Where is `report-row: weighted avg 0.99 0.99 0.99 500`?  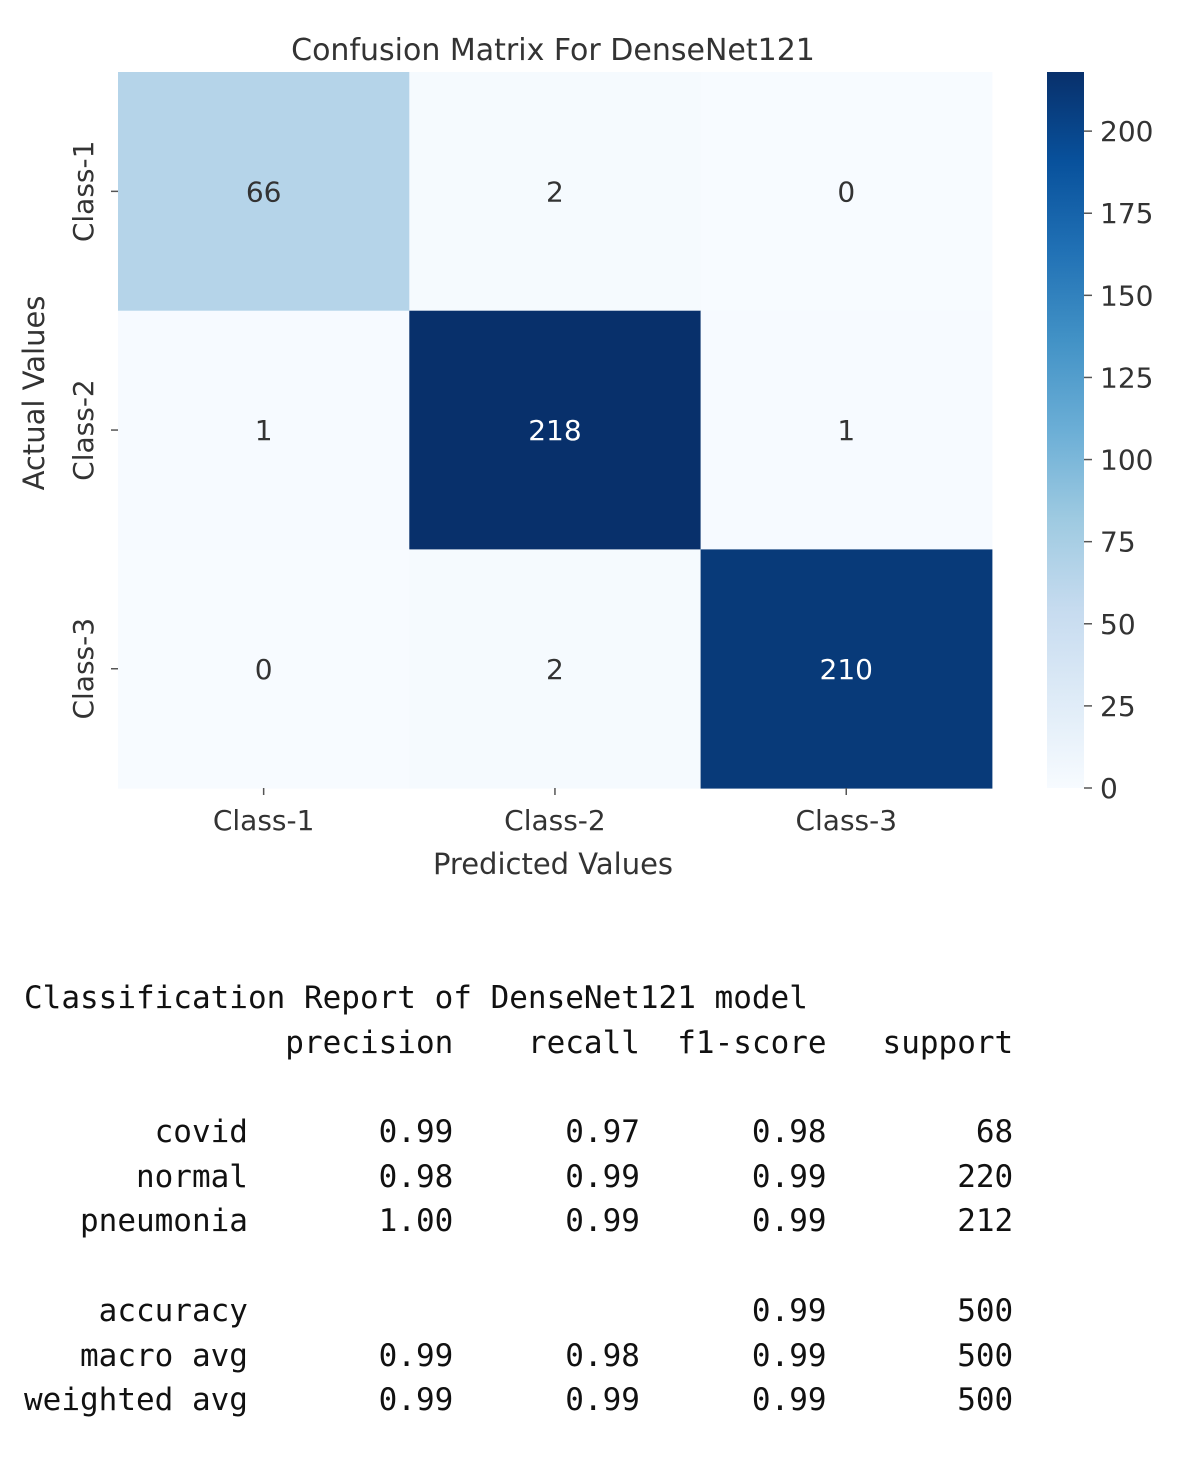
report-row: weighted avg 0.99 0.99 0.99 500 is located at coordinates (518, 1400).